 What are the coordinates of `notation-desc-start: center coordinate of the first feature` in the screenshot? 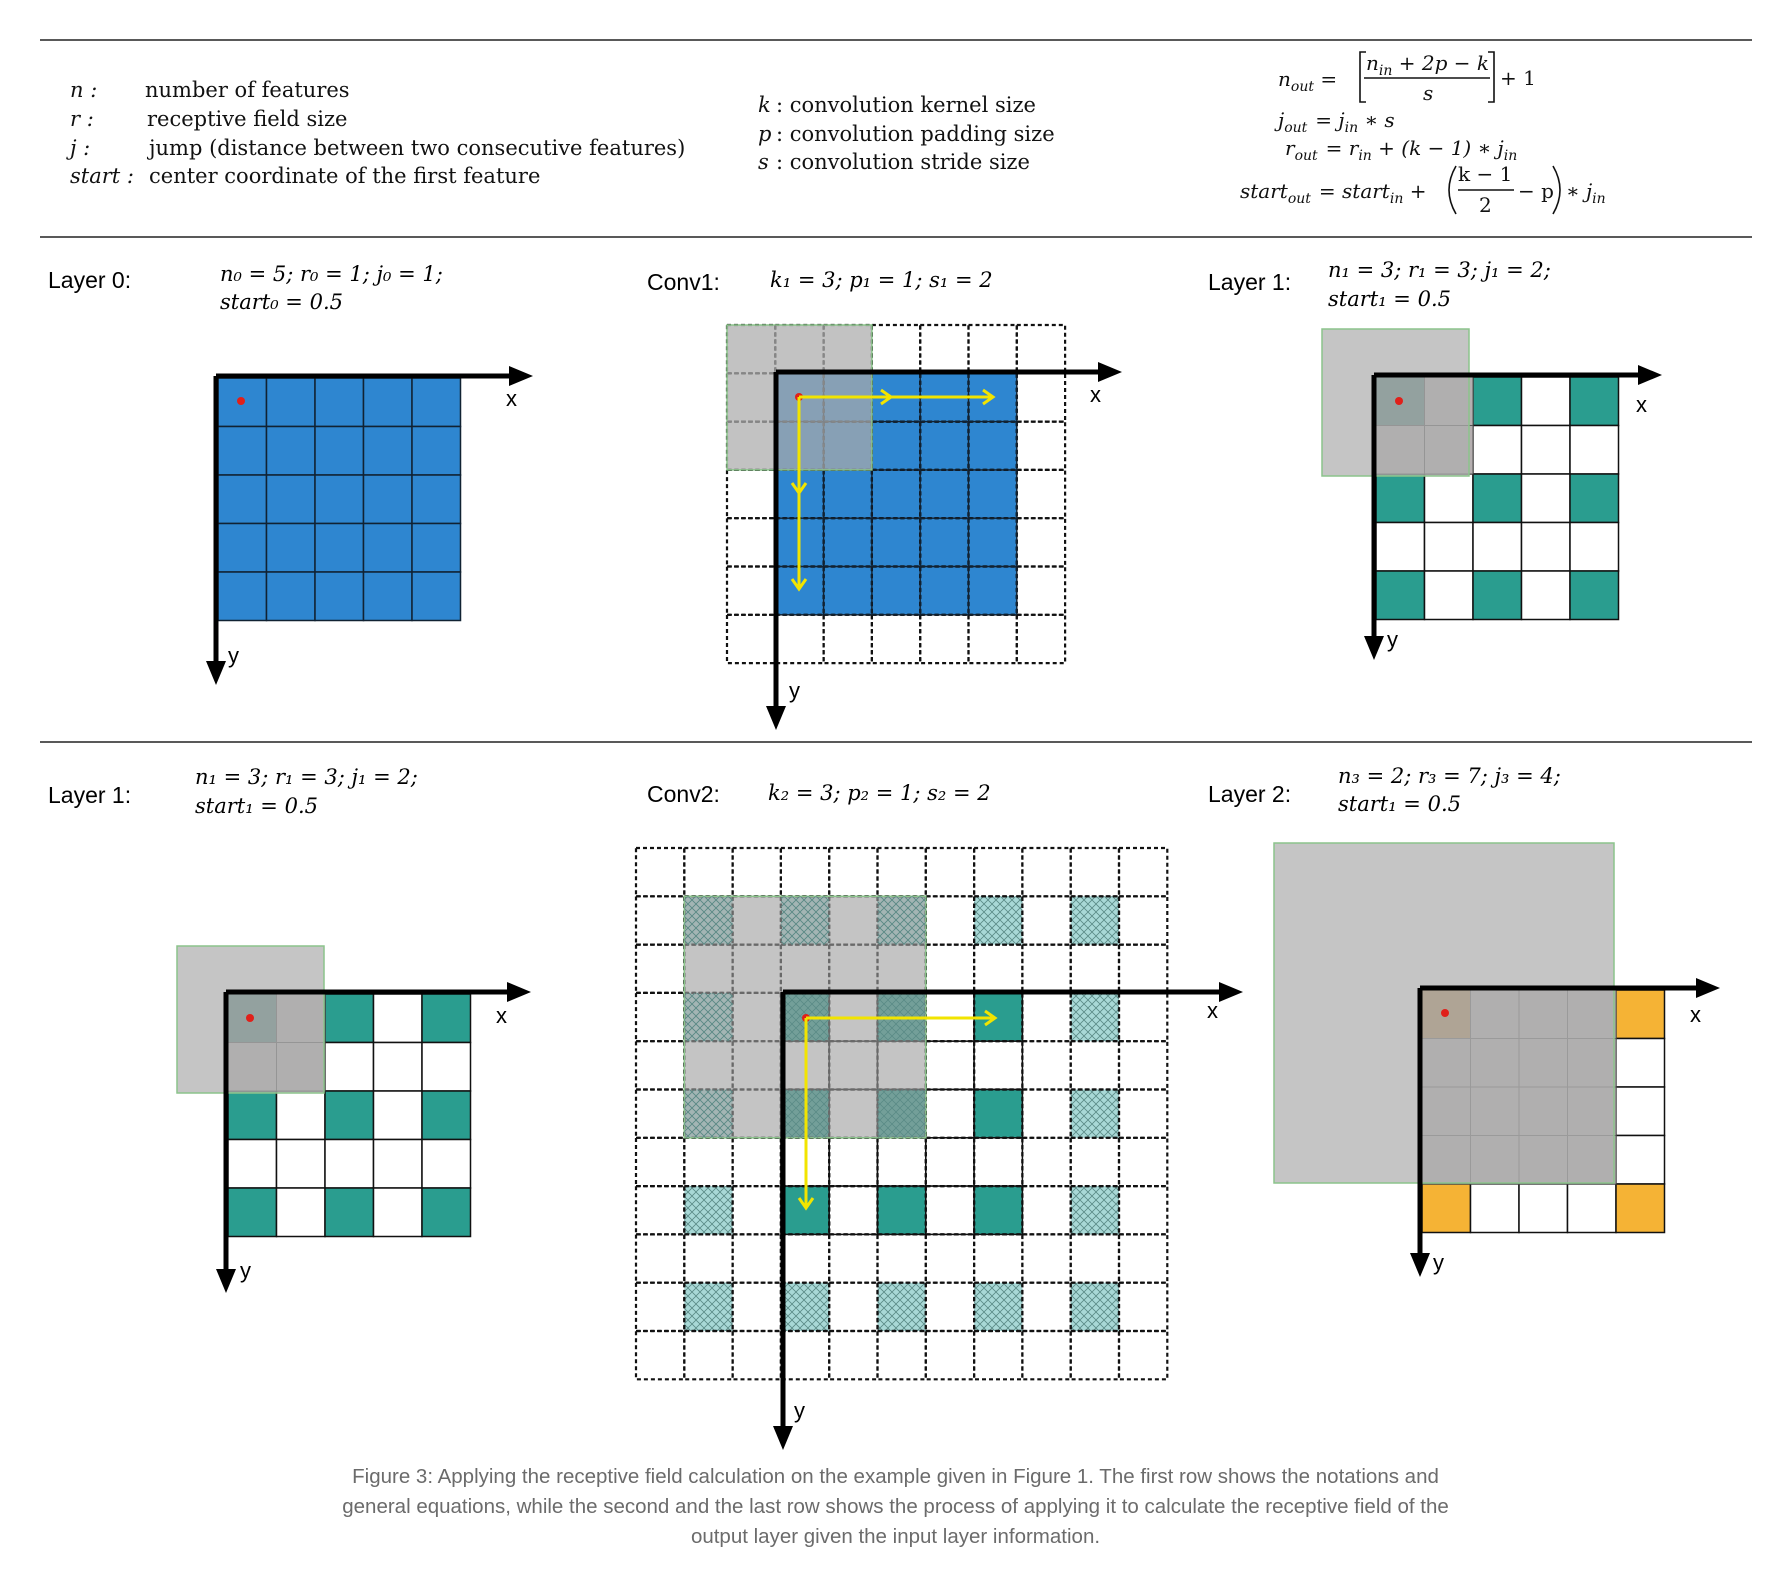 It's located at (344, 176).